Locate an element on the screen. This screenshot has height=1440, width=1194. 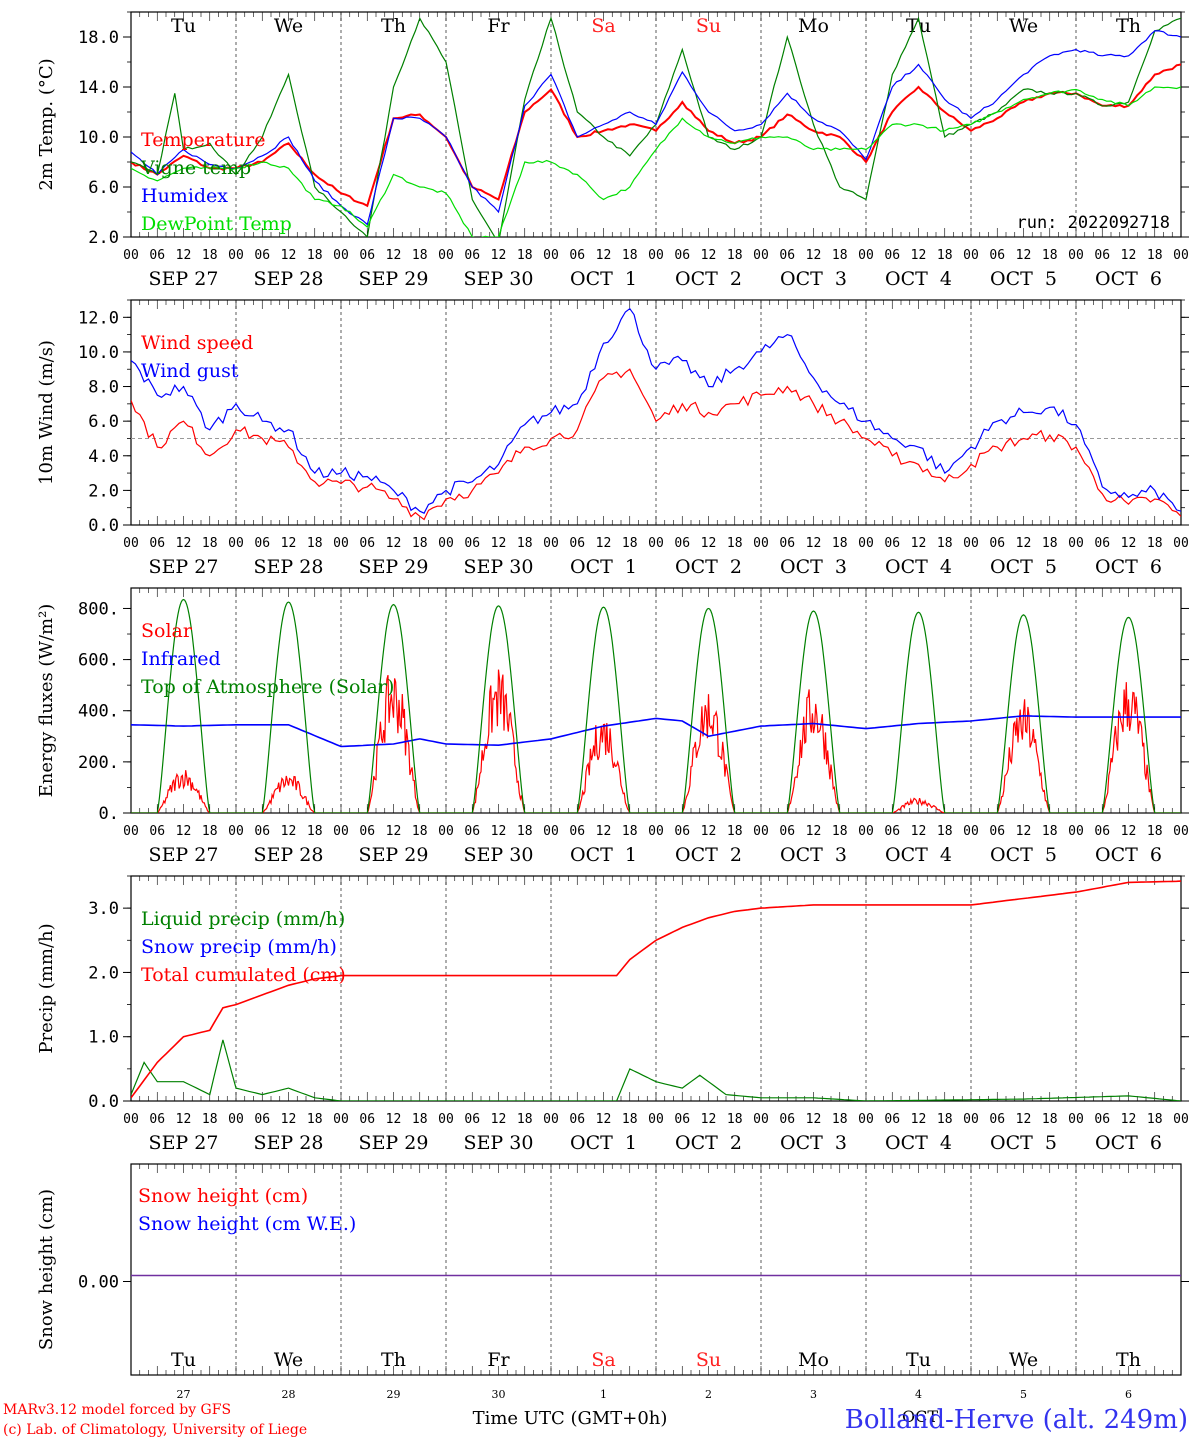
date-label: SEP 28 is located at coordinates (289, 279).